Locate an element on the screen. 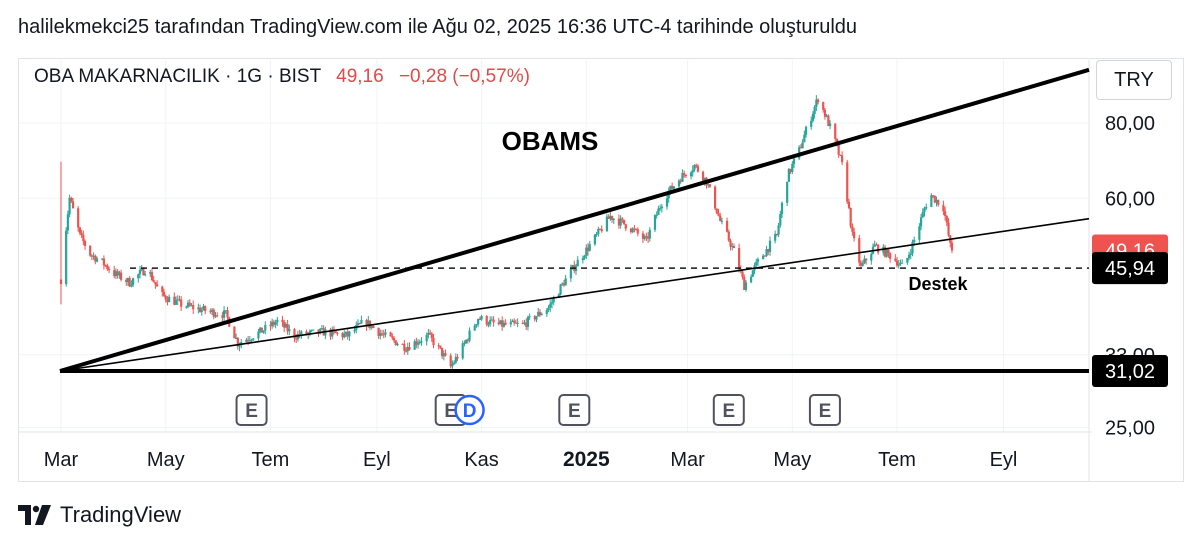 The image size is (1200, 546). tradingview-logo-icon is located at coordinates (34, 515).